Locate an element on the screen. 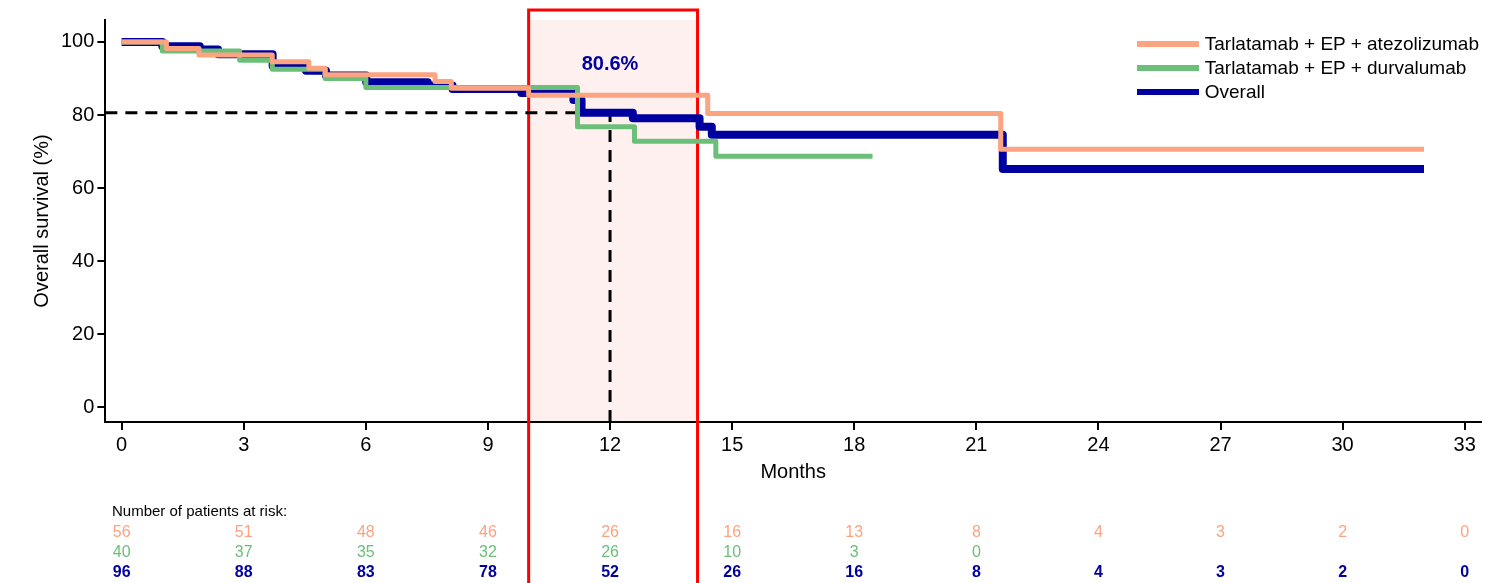 The width and height of the screenshot is (1489, 583). x-axis-title: Months is located at coordinates (793, 470).